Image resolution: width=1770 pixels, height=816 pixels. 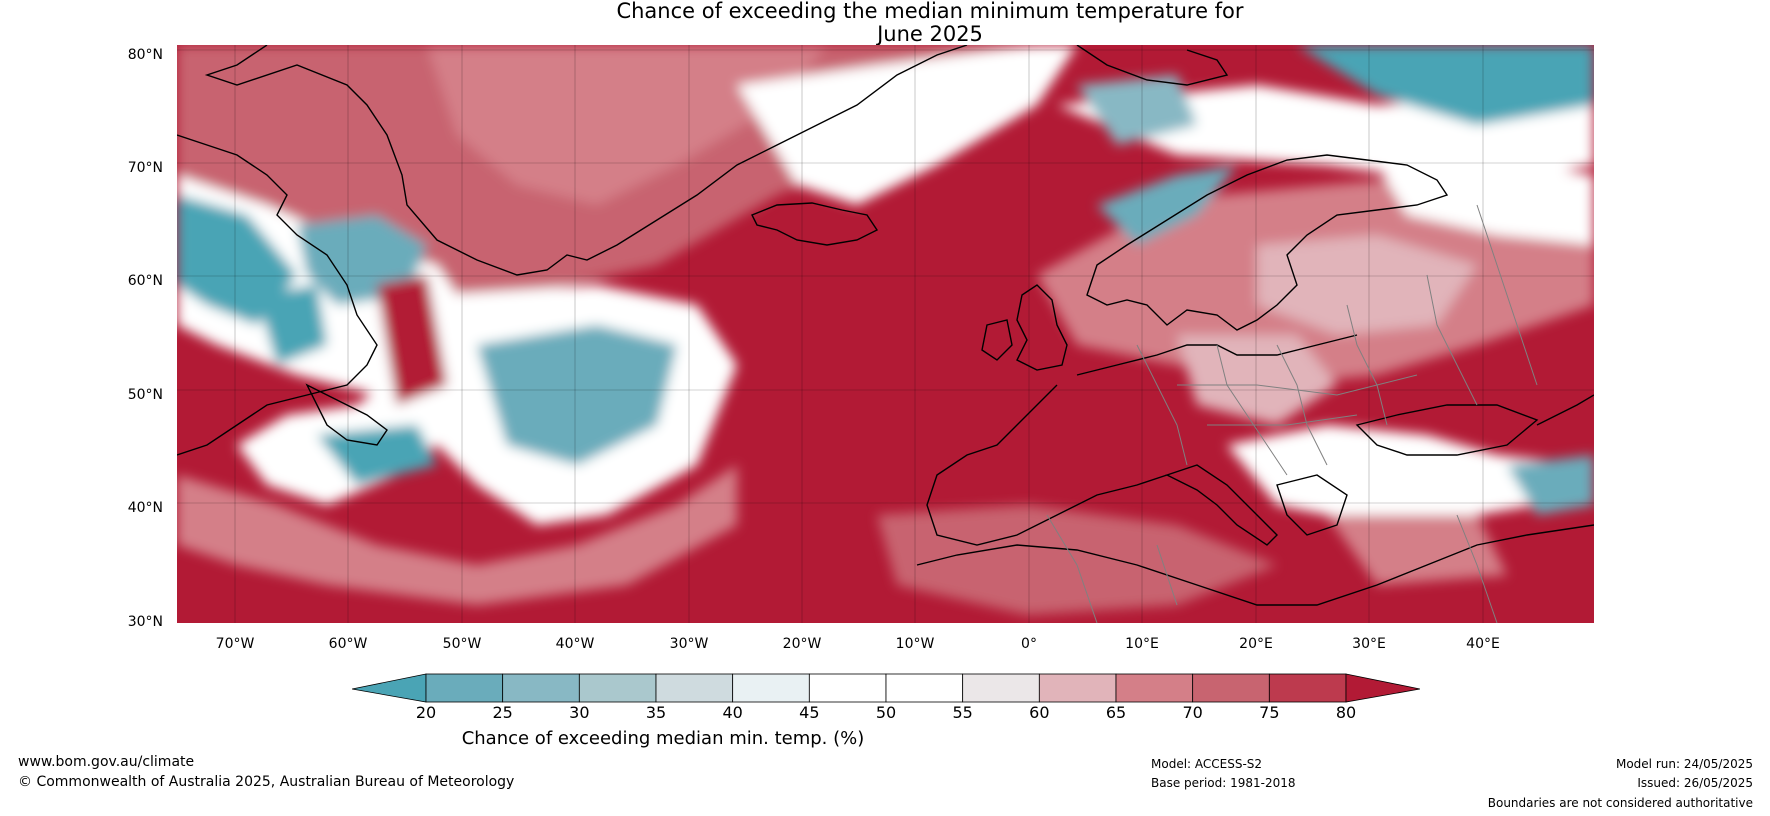 What do you see at coordinates (1029, 644) in the screenshot?
I see `lon-label-0: 0°` at bounding box center [1029, 644].